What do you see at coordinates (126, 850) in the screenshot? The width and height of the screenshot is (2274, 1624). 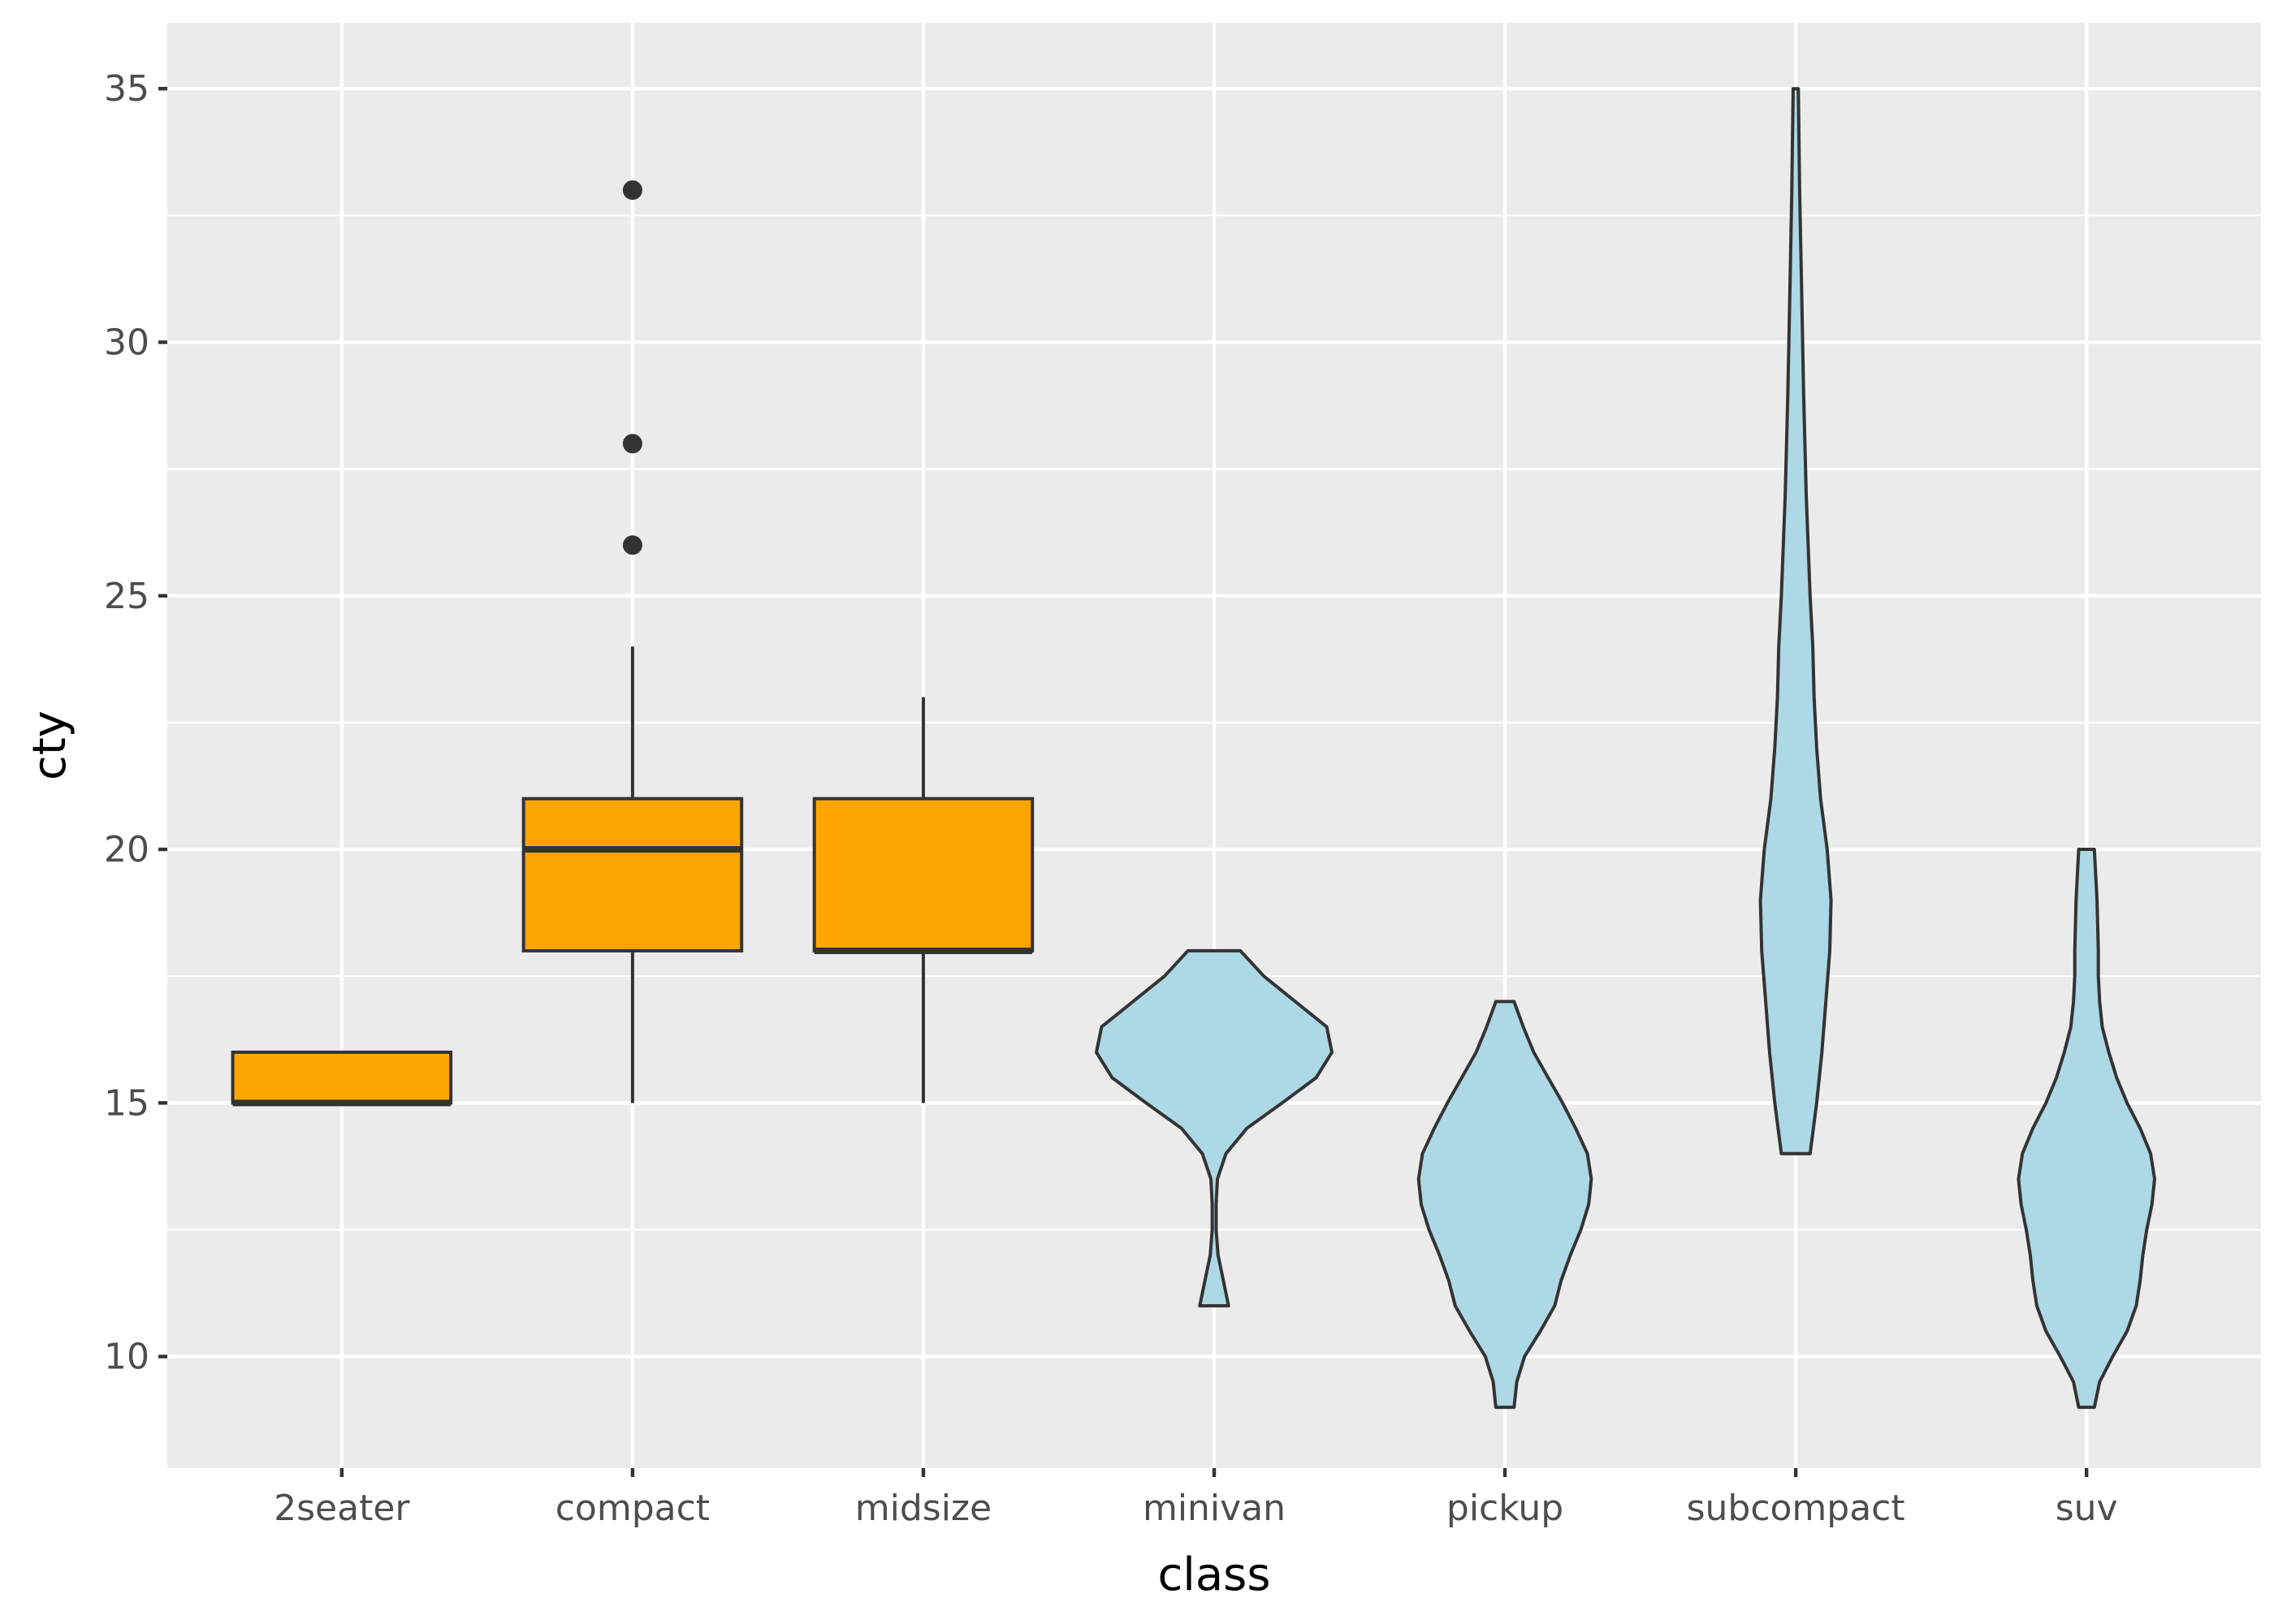 I see `y-tick-label: 20` at bounding box center [126, 850].